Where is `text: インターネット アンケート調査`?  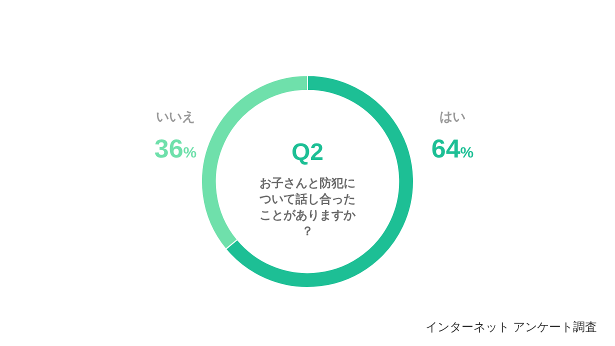 text: インターネット アンケート調査 is located at coordinates (511, 327).